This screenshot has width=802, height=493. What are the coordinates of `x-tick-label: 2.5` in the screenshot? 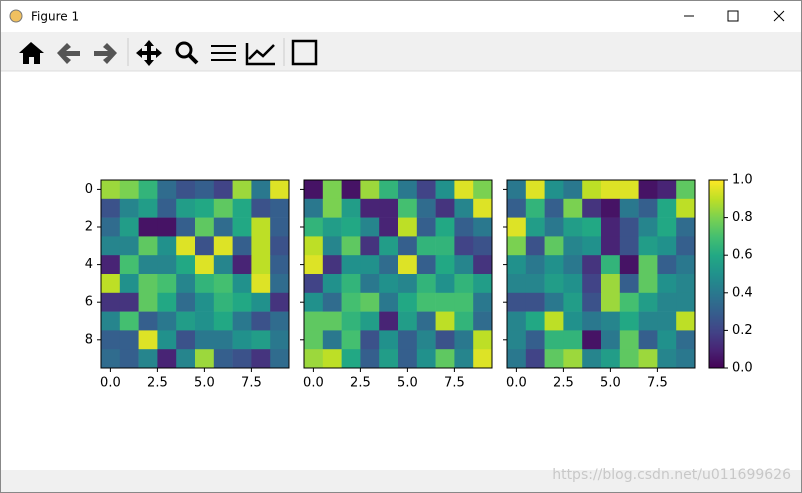 It's located at (563, 383).